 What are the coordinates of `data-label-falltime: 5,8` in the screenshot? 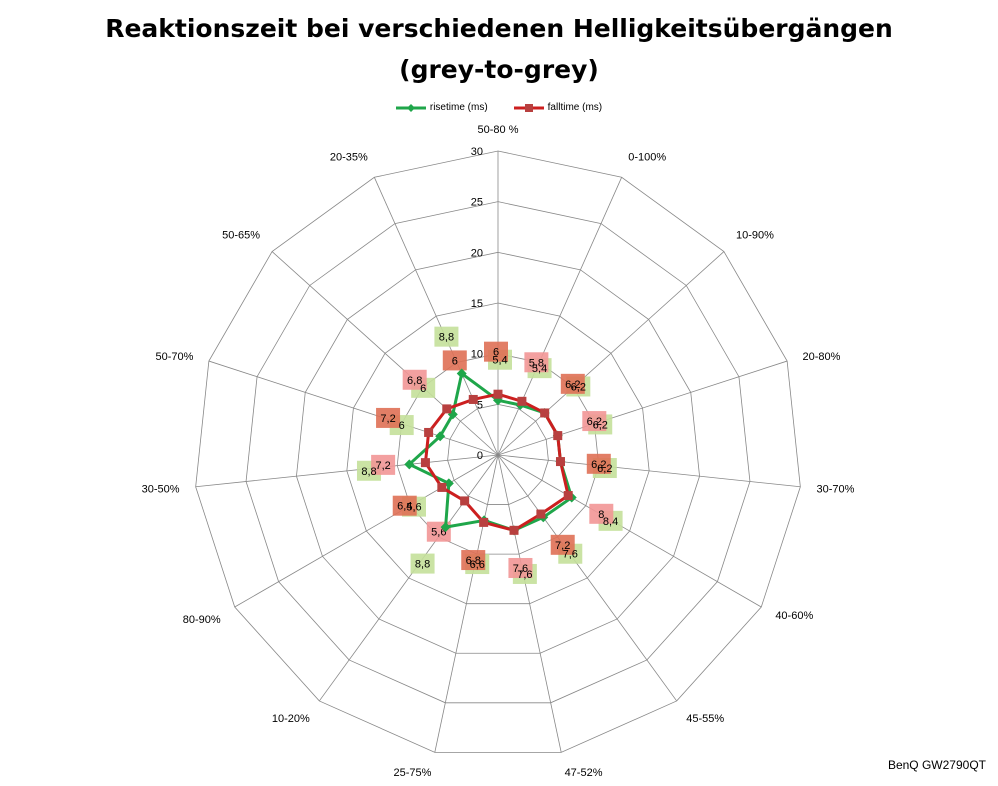 It's located at (536, 363).